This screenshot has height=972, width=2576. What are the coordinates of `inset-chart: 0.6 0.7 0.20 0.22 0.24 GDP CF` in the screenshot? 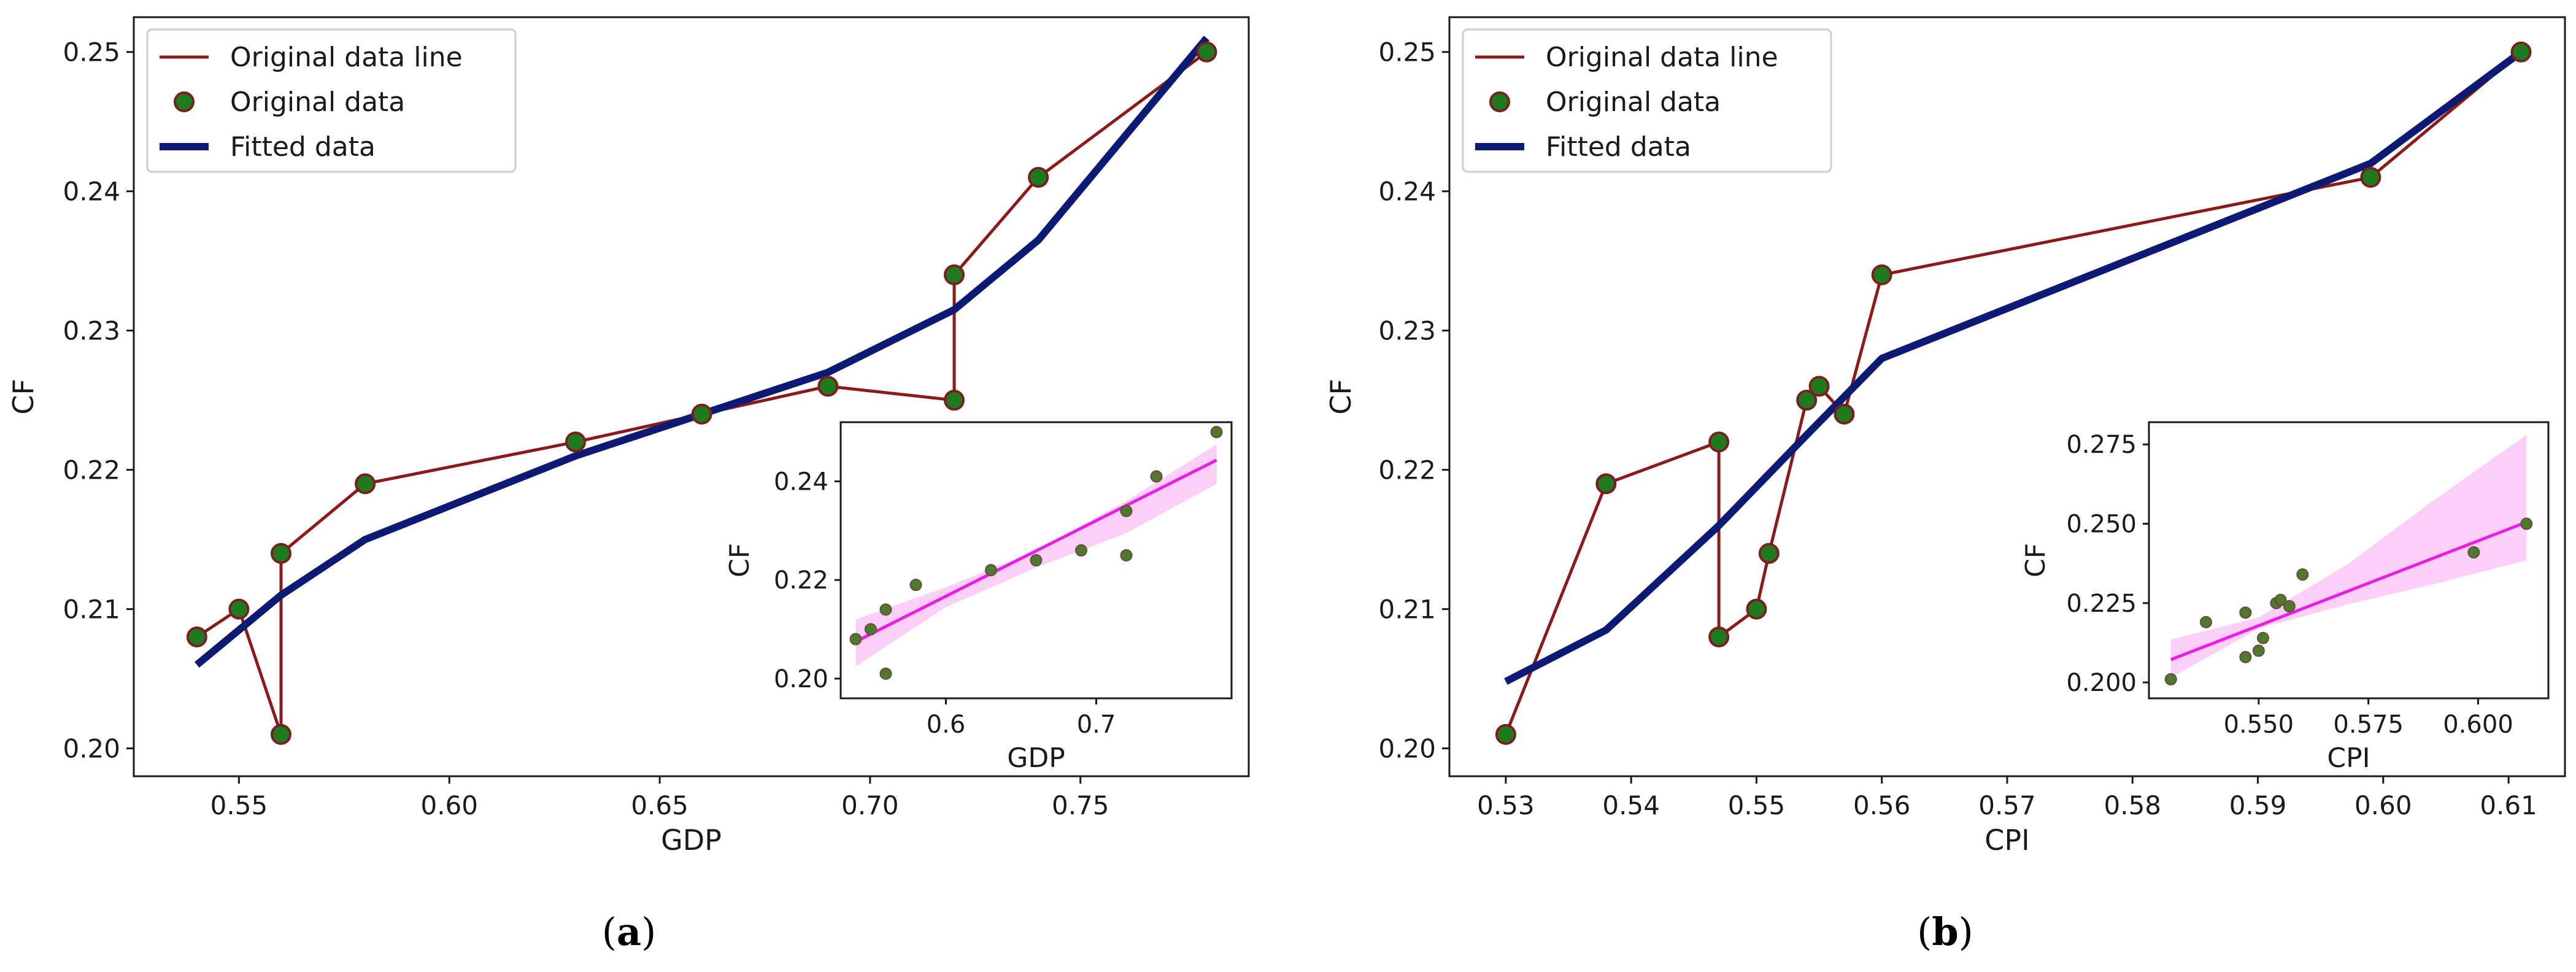 It's located at (978, 597).